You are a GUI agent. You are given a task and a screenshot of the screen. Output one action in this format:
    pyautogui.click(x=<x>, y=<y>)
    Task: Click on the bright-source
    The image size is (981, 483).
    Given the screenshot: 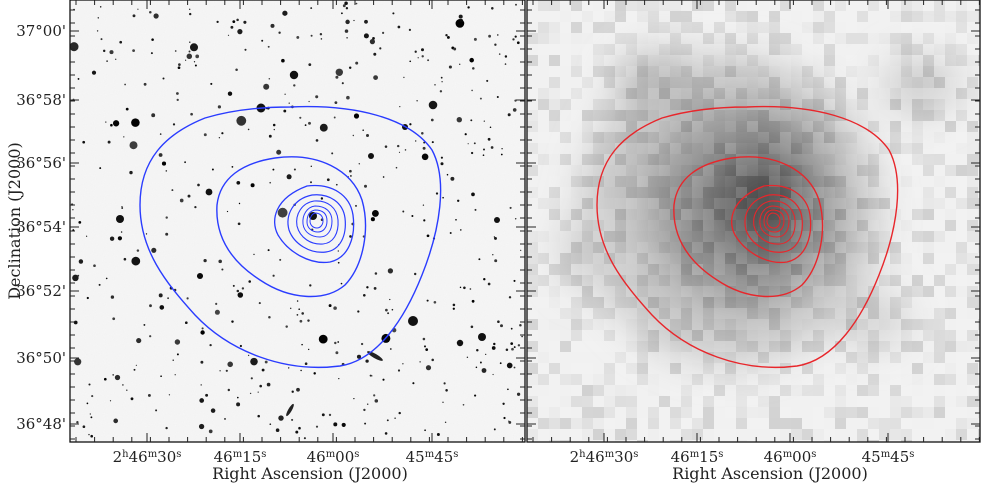 What is the action you would take?
    pyautogui.click(x=413, y=321)
    